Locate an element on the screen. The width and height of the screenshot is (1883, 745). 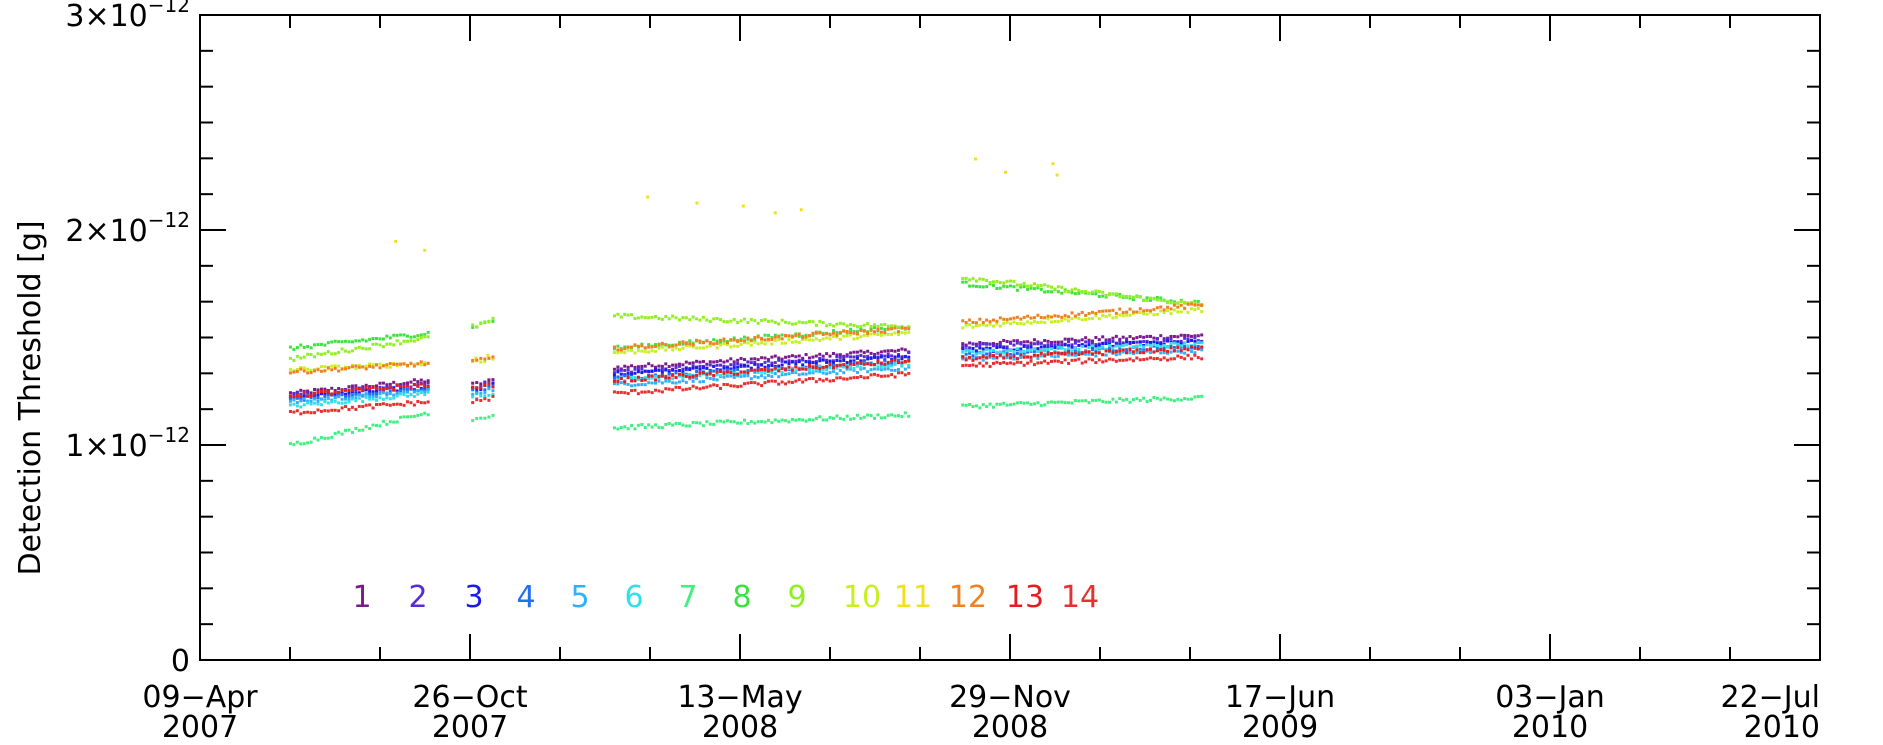
series-11-points is located at coordinates (726, 259).